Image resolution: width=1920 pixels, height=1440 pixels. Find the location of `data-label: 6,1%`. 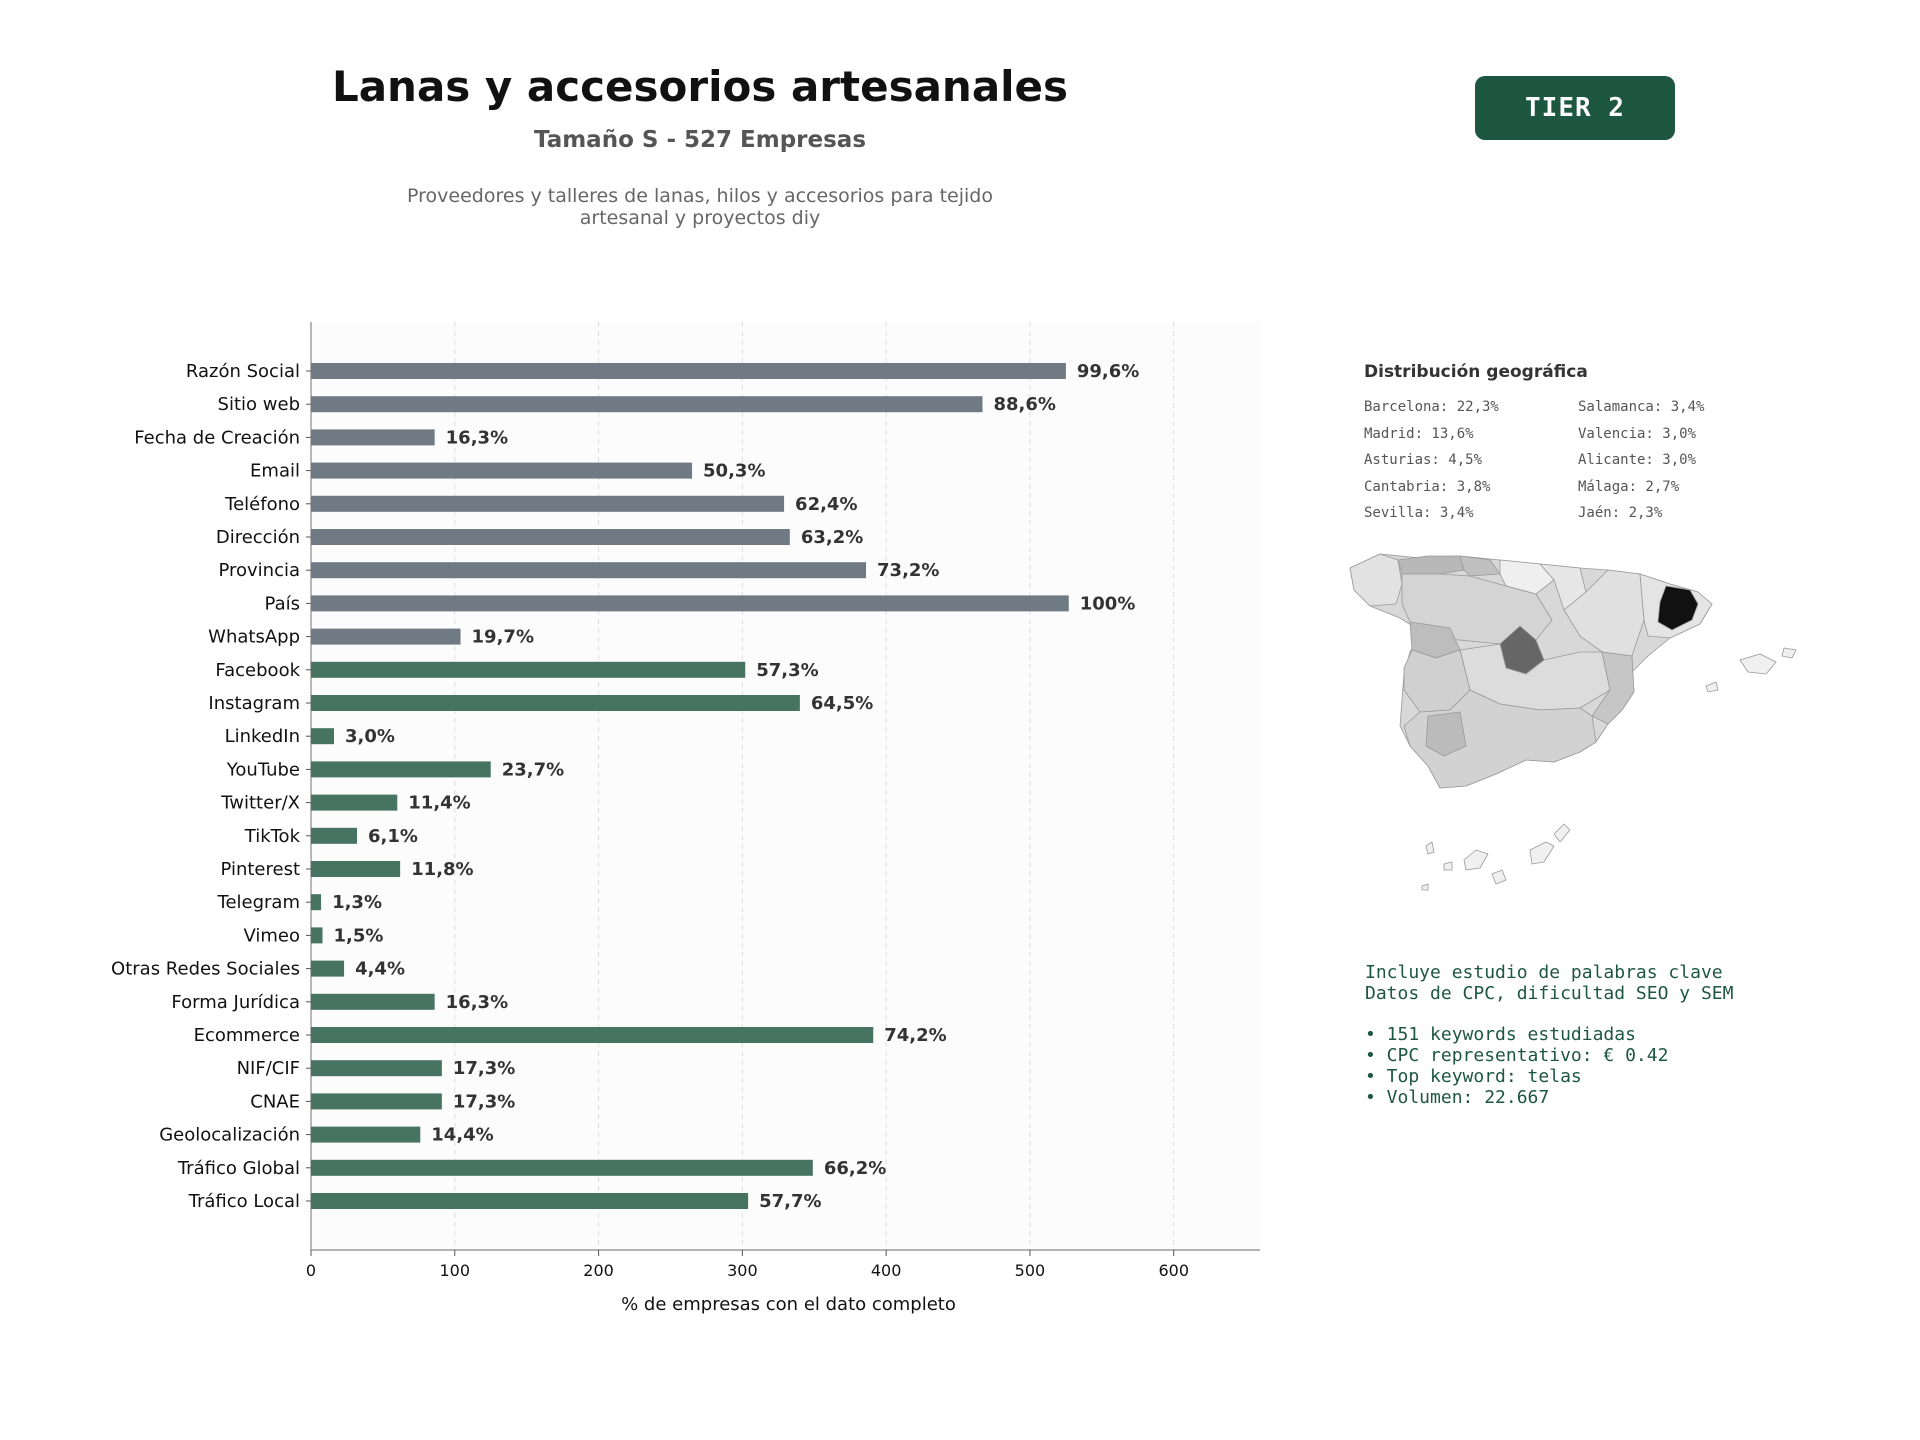

data-label: 6,1% is located at coordinates (393, 836).